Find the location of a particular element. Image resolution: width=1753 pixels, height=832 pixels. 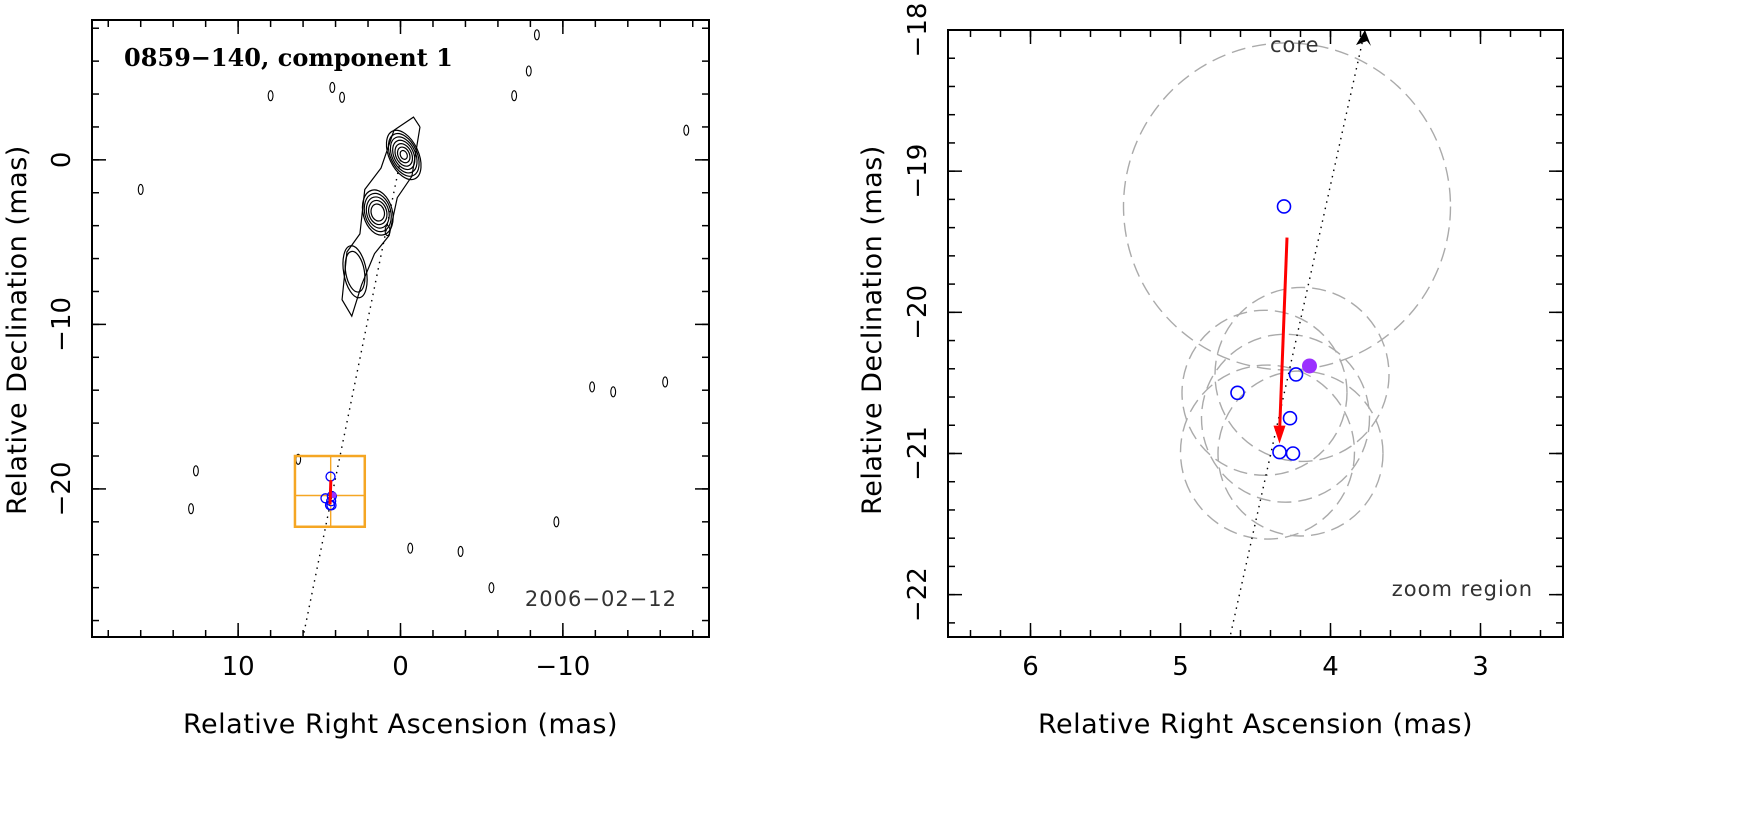

y-tick-label: −18 is located at coordinates (918, 30).